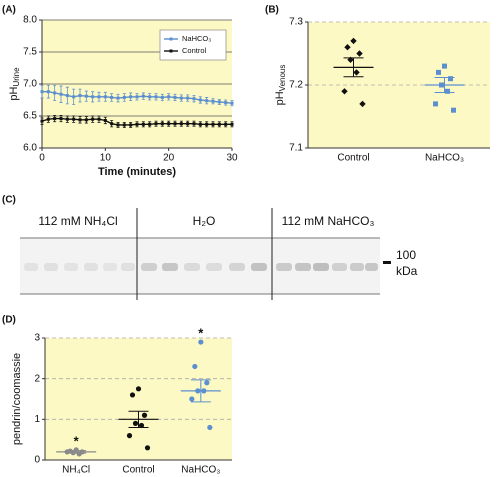 The image size is (500, 477). I want to click on y-tick-label: 6.5, so click(30, 116).